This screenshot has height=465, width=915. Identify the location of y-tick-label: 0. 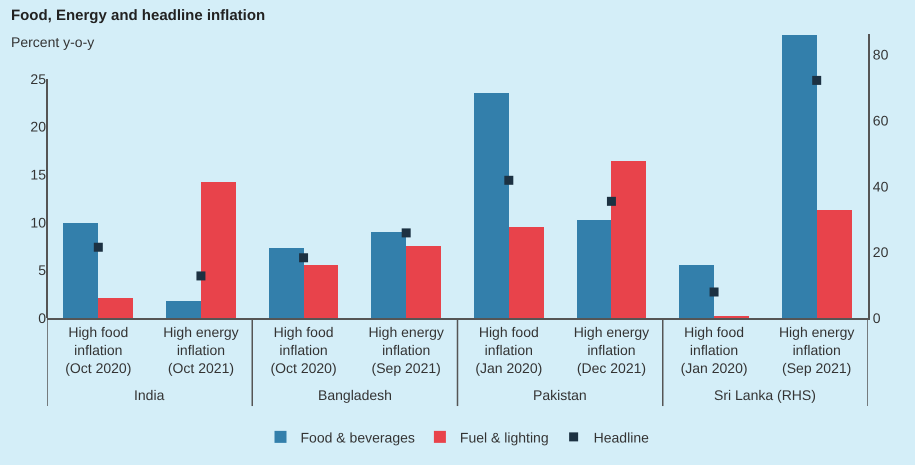
(42, 318).